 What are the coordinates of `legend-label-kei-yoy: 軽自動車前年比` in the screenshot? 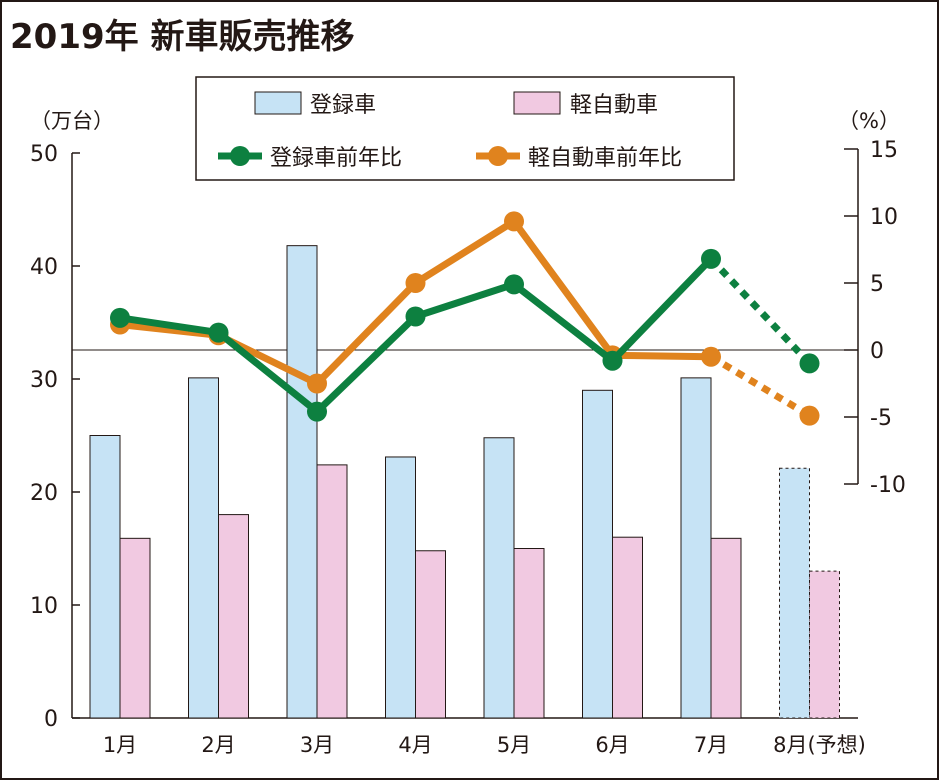 It's located at (605, 158).